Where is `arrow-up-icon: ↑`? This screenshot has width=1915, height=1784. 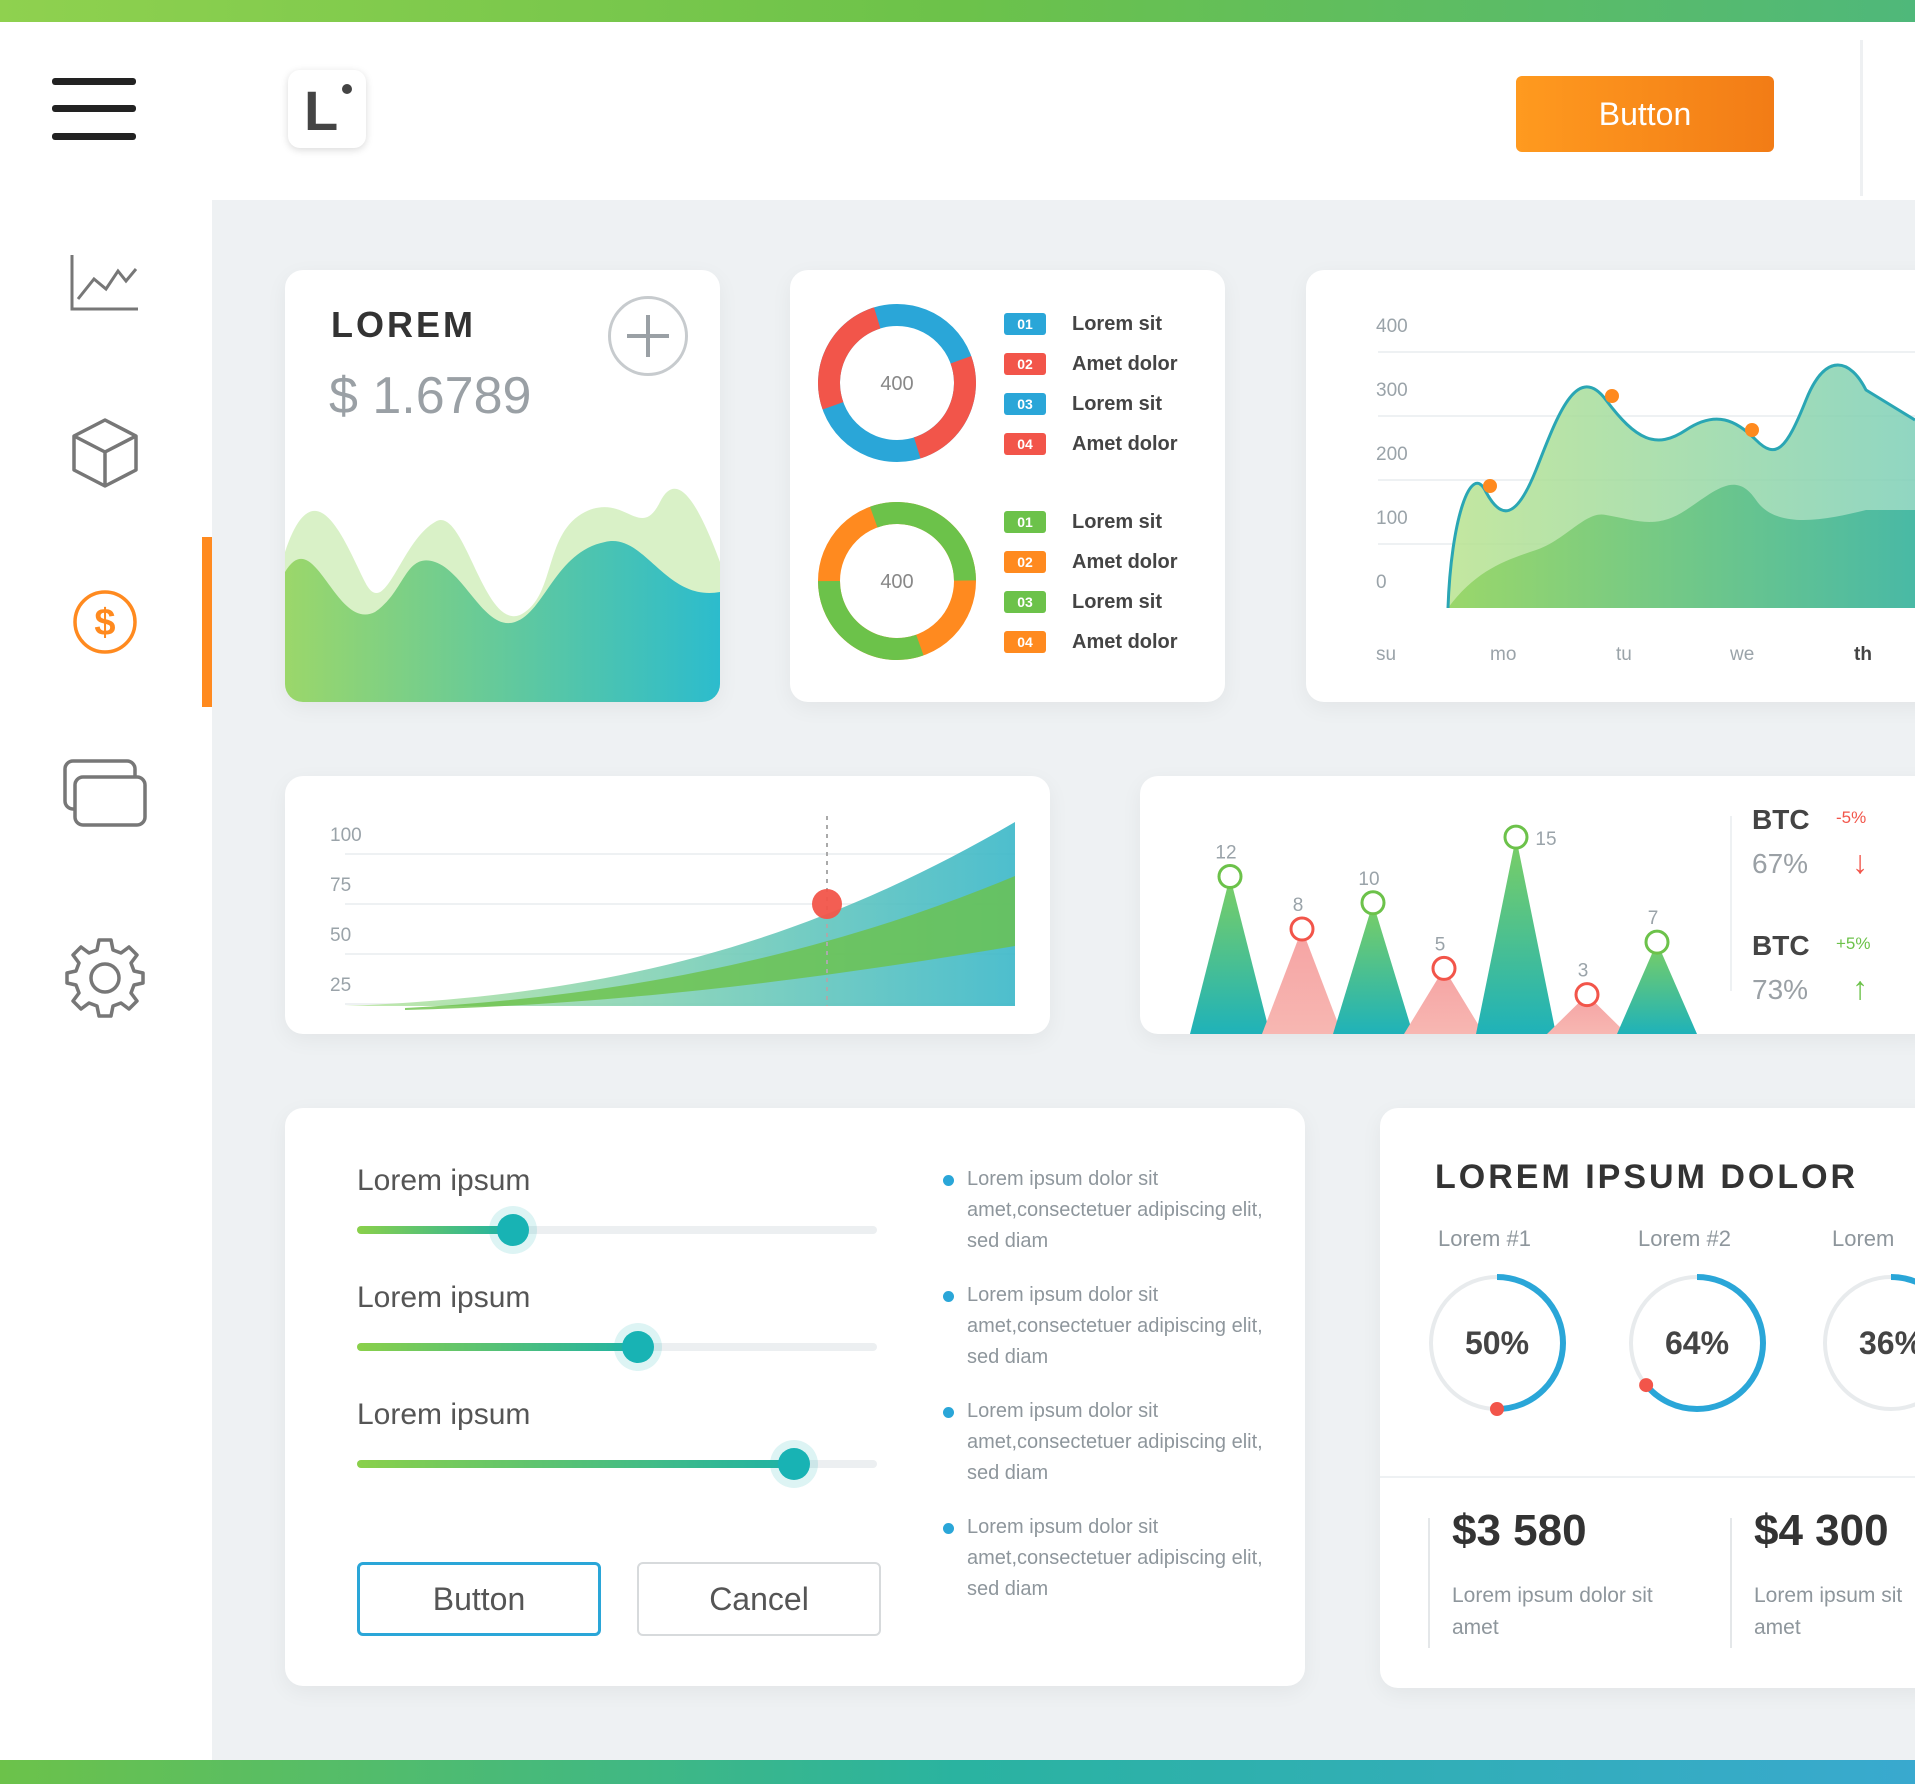
arrow-up-icon: ↑ is located at coordinates (1860, 988).